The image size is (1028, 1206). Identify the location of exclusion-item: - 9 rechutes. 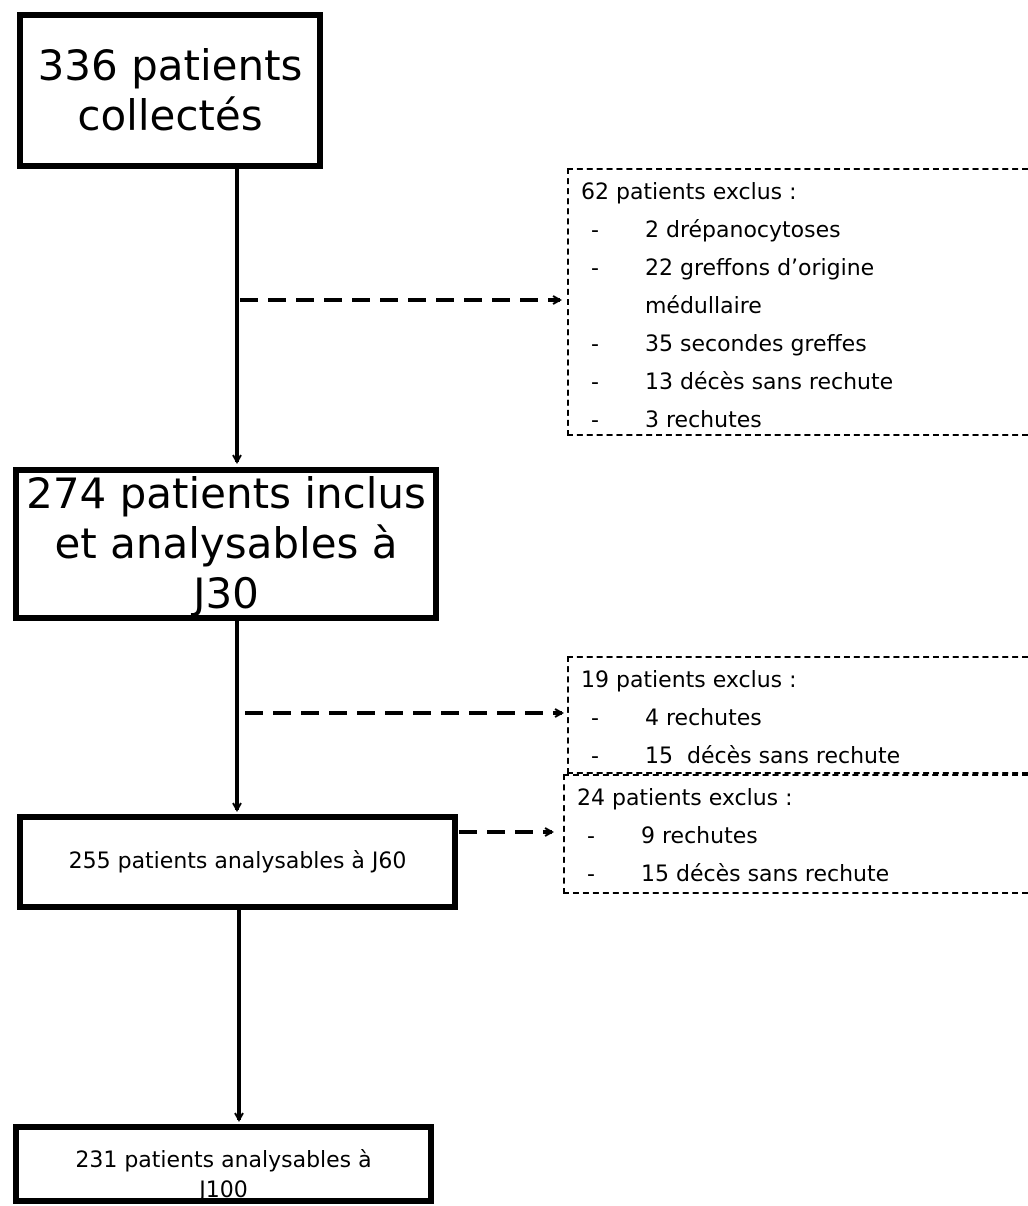
(802, 837).